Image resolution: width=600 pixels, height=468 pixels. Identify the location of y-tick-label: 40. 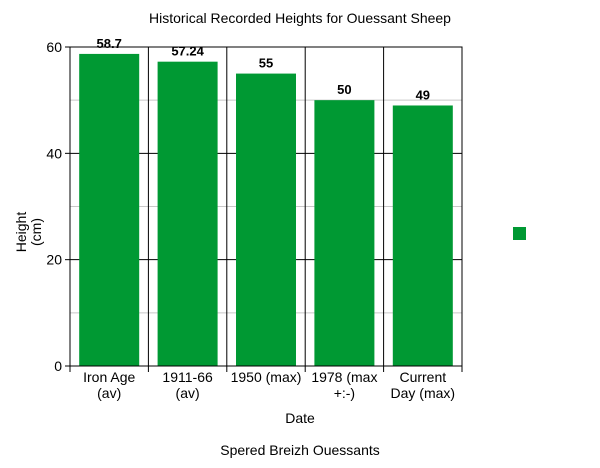
(54, 153).